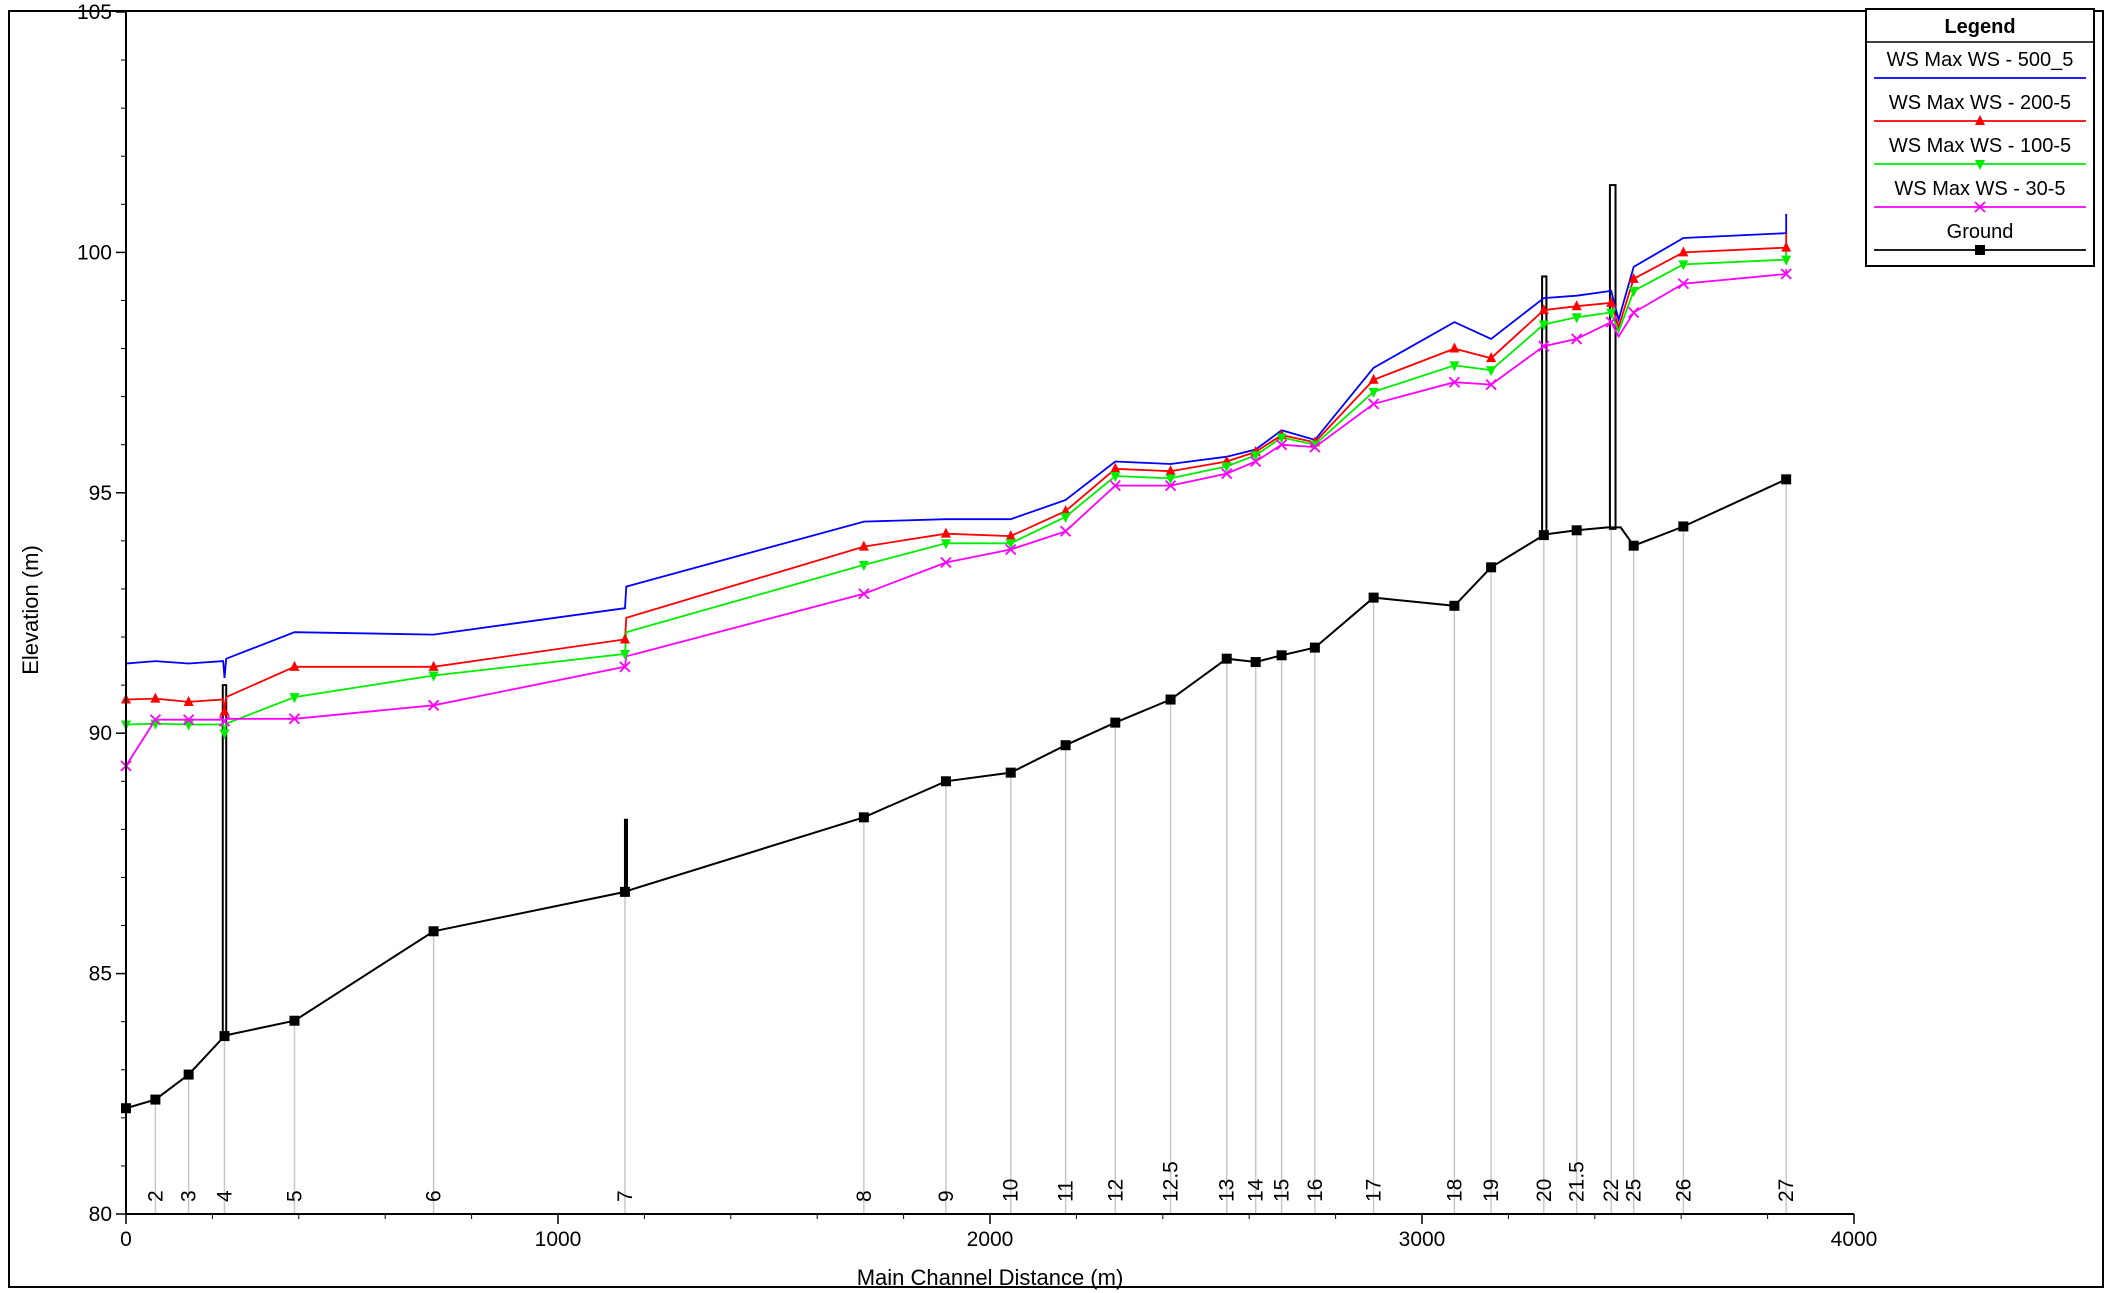 This screenshot has width=2109, height=1293. Describe the element at coordinates (1171, 1181) in the screenshot. I see `station-label: 12.5` at that location.